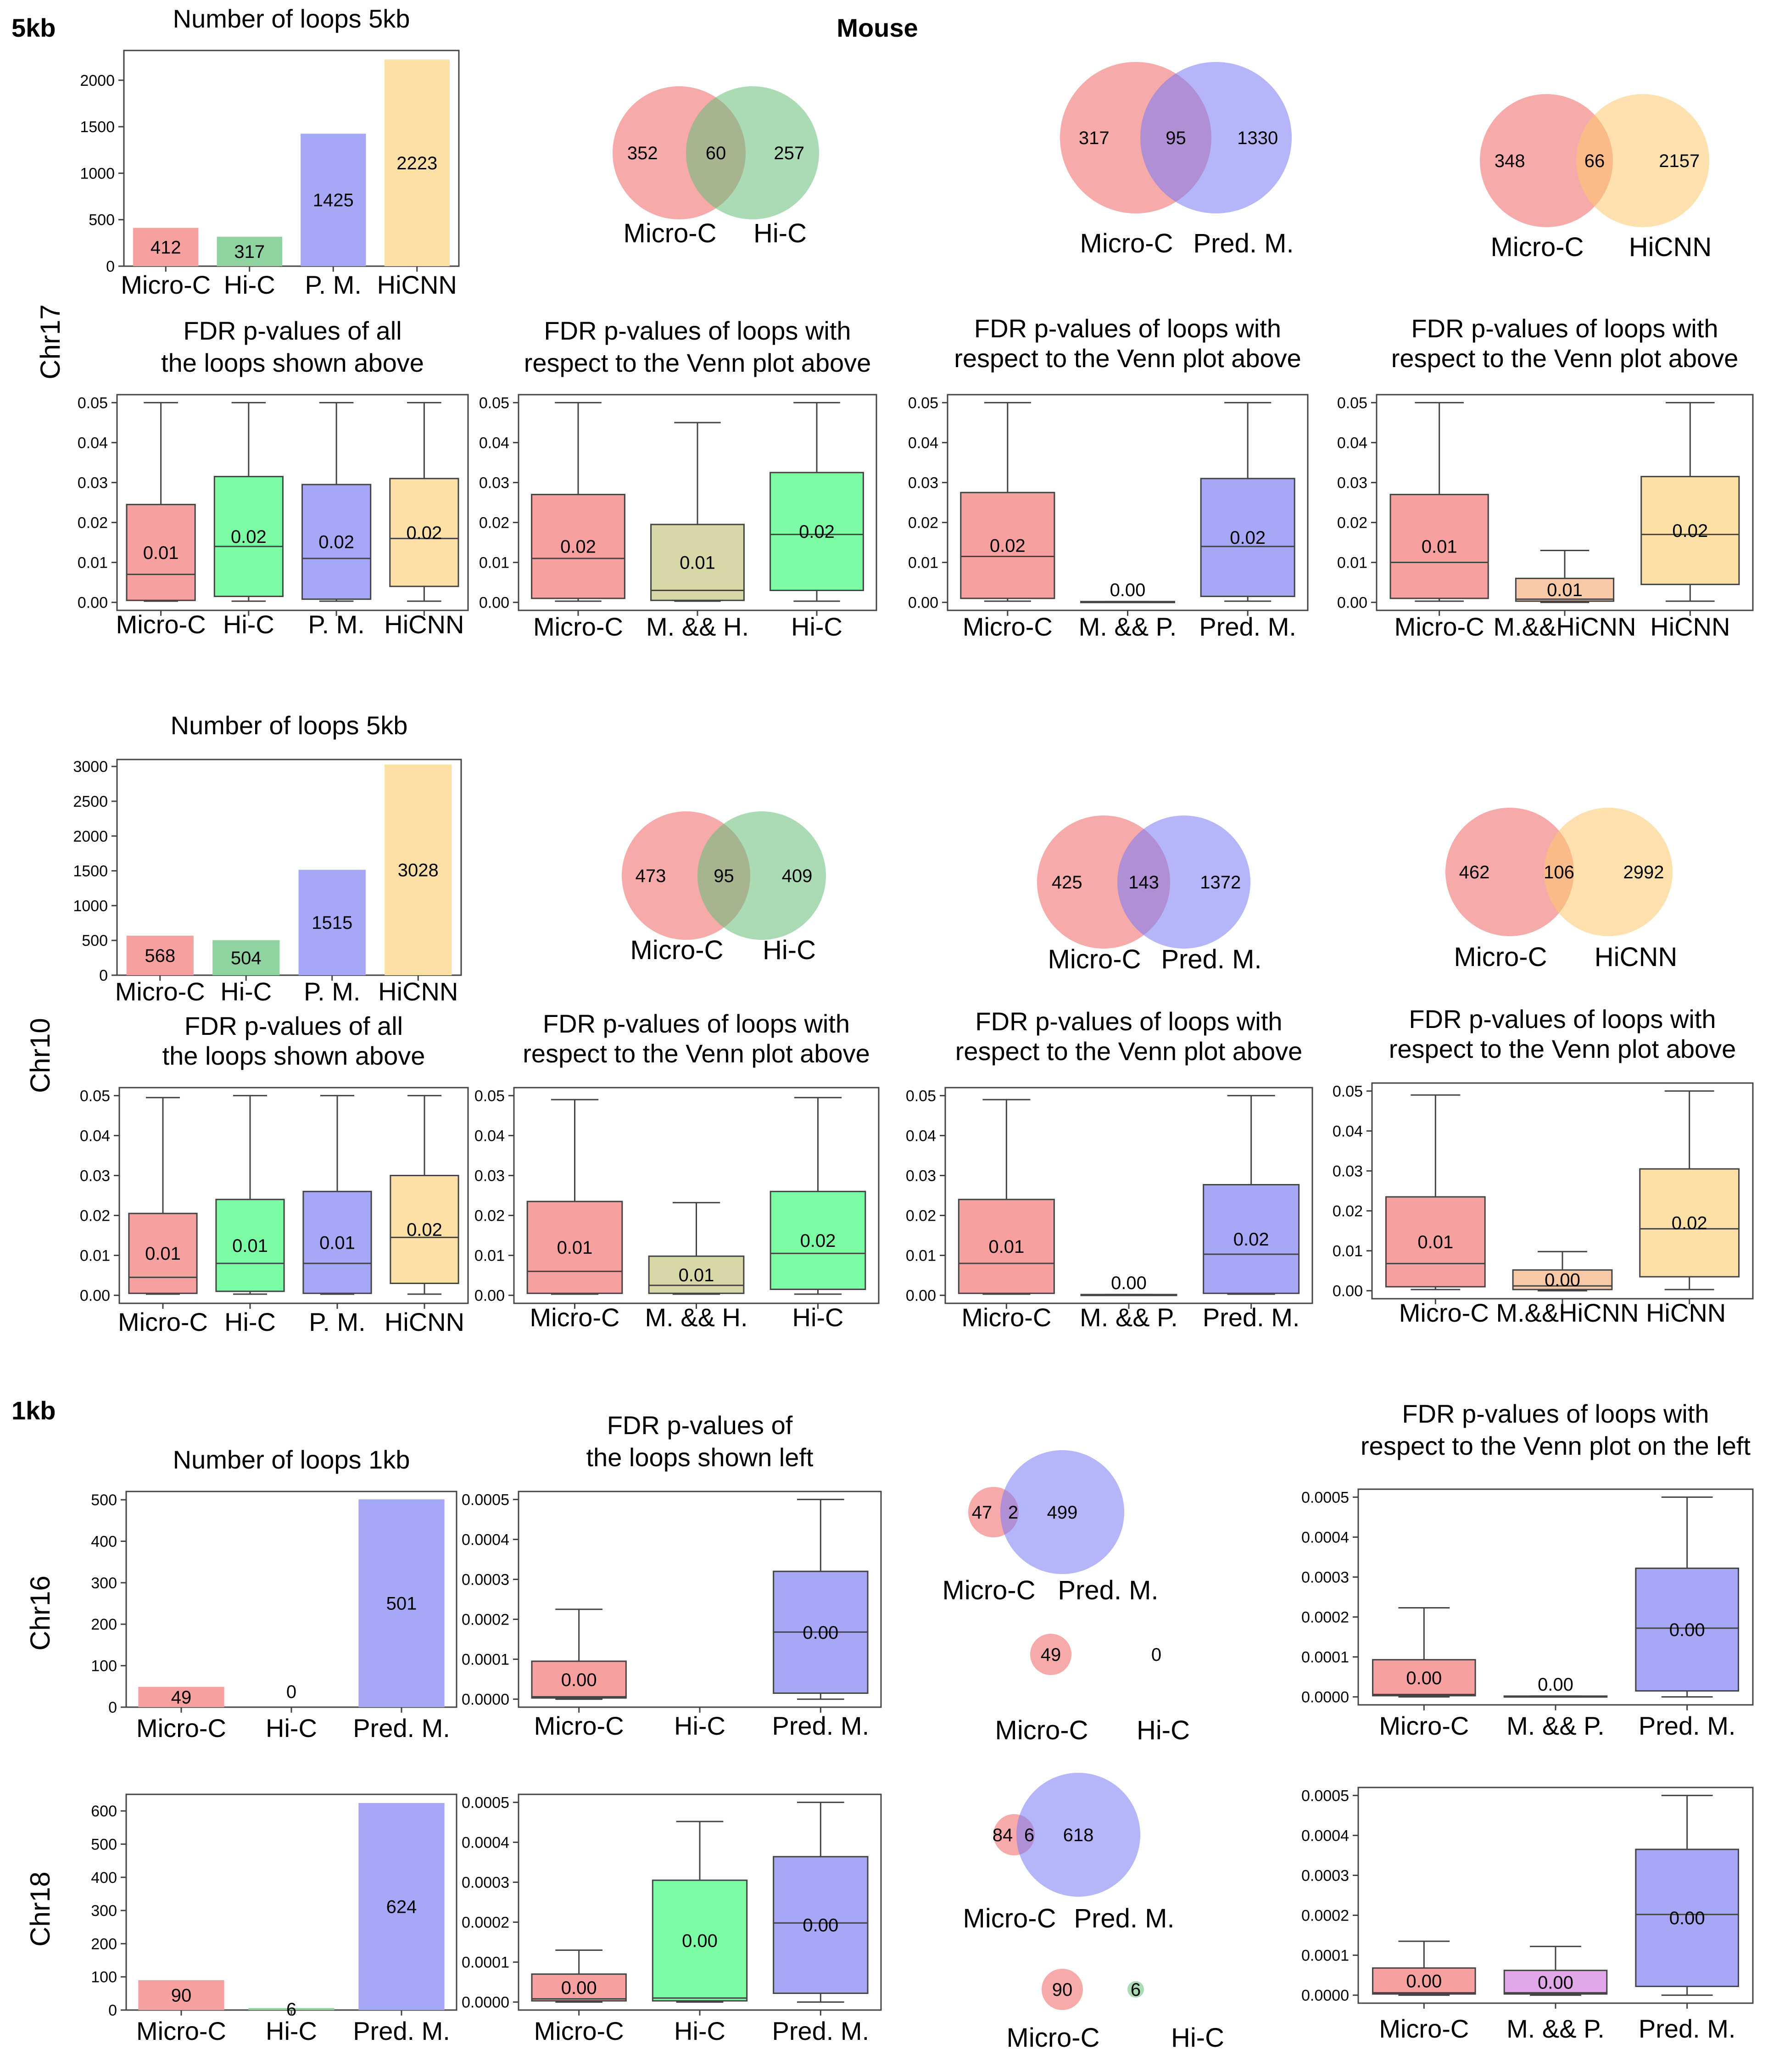  Describe the element at coordinates (1510, 161) in the screenshot. I see `venn-left-value: 348` at that location.